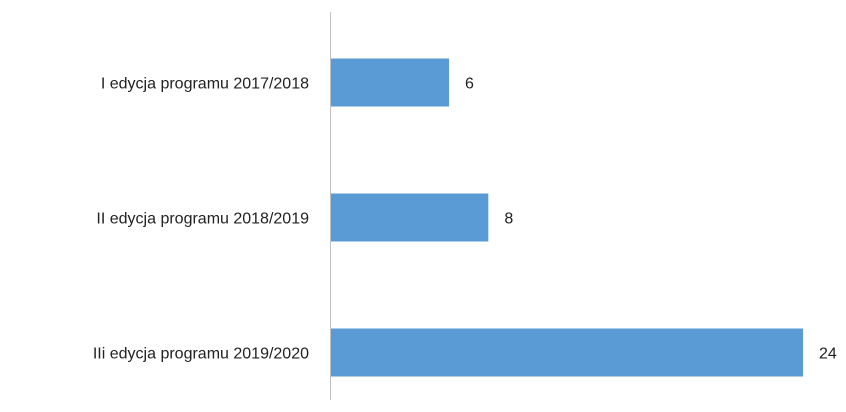  I want to click on data-label: 6, so click(469, 84).